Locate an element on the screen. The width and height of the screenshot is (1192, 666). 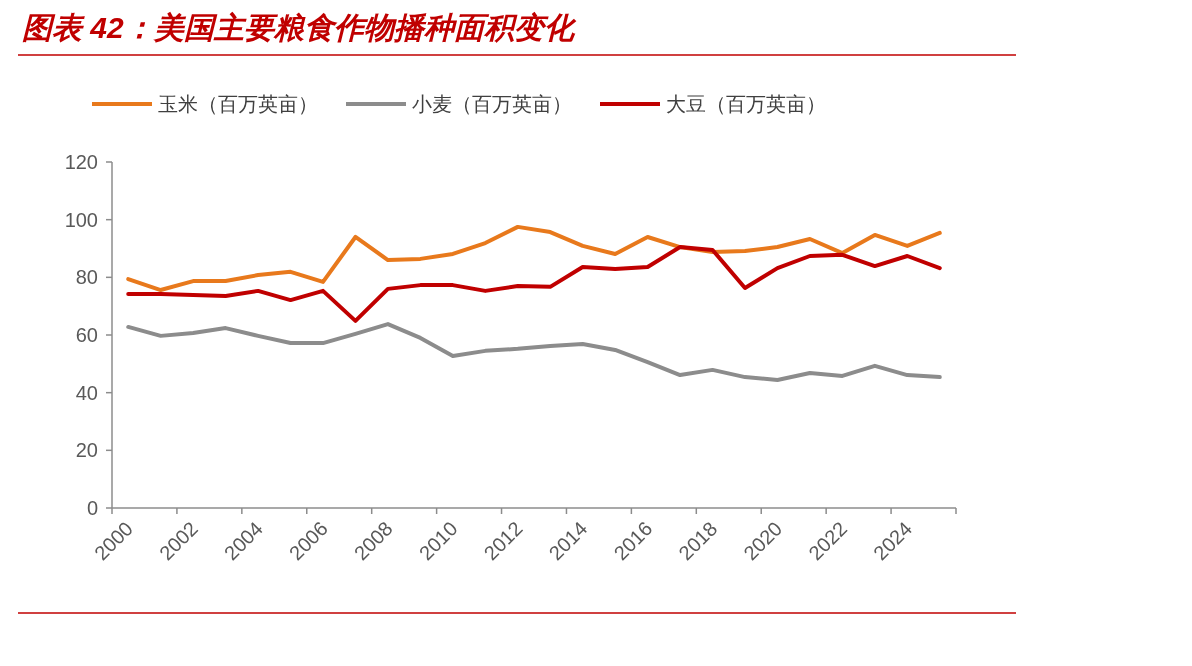
y-tick-label: 20 is located at coordinates (86, 450).